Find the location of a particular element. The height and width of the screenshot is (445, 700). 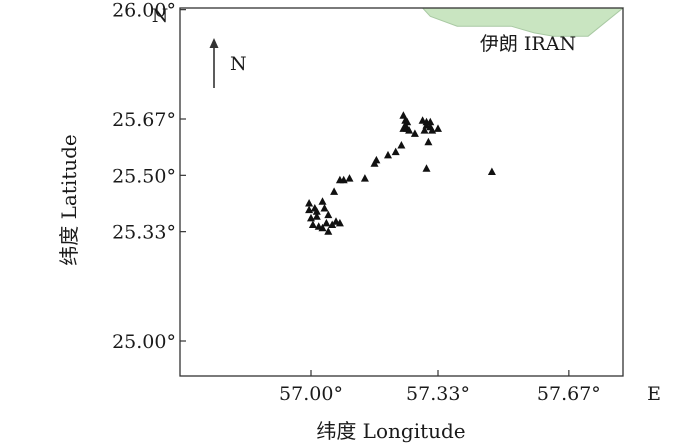

y-axis-ticks: 26.00° 25.67° 25.50° 25.33° 25.00° is located at coordinates (149, 176).